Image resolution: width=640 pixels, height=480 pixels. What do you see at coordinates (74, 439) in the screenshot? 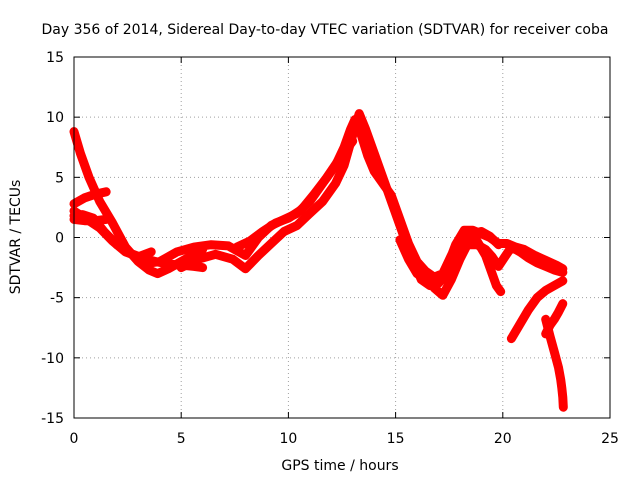
I see `x-tick-label: 0` at bounding box center [74, 439].